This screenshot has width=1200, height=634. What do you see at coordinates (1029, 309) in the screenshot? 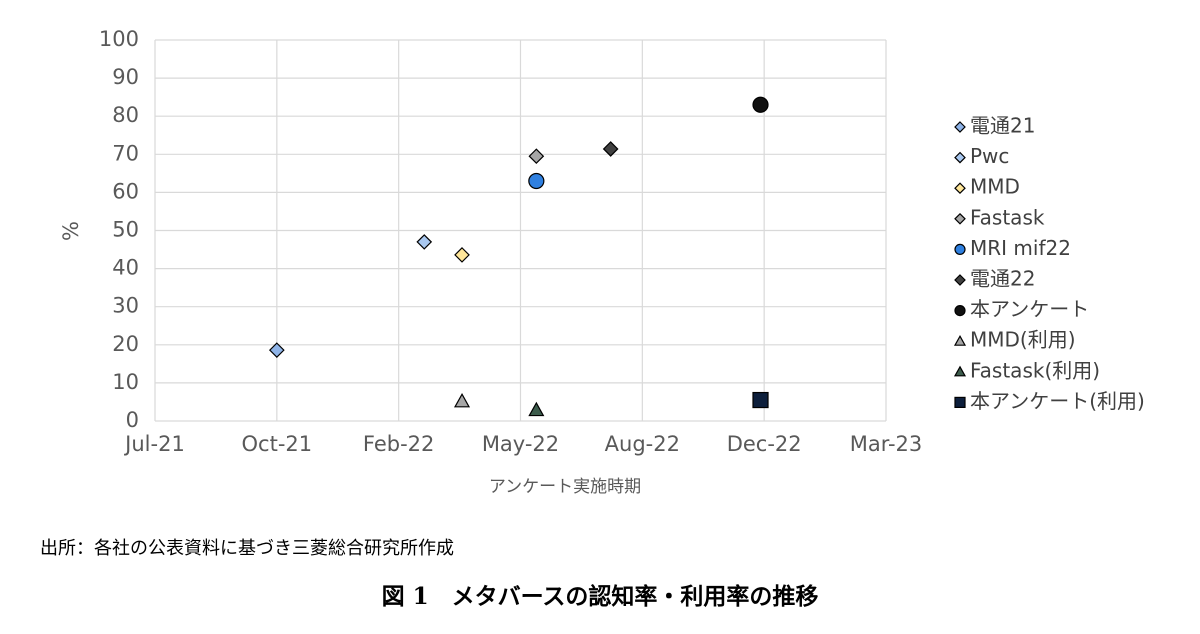
I see `legend-label: 本アンケート` at bounding box center [1029, 309].